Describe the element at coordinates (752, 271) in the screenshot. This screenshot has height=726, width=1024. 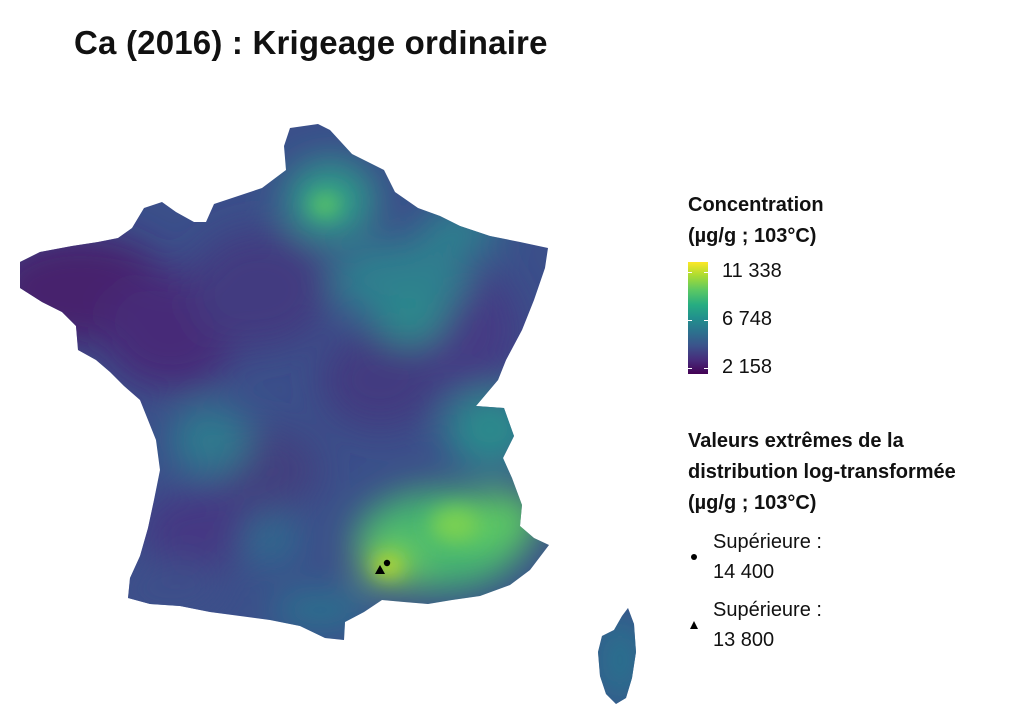
I see `tick-label-max: 11 338` at that location.